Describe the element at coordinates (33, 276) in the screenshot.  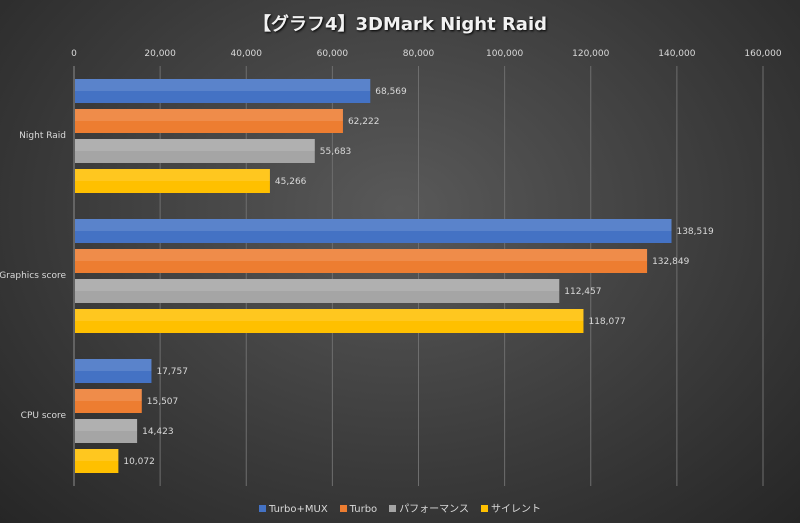
I see `category-label: Graphics score` at that location.